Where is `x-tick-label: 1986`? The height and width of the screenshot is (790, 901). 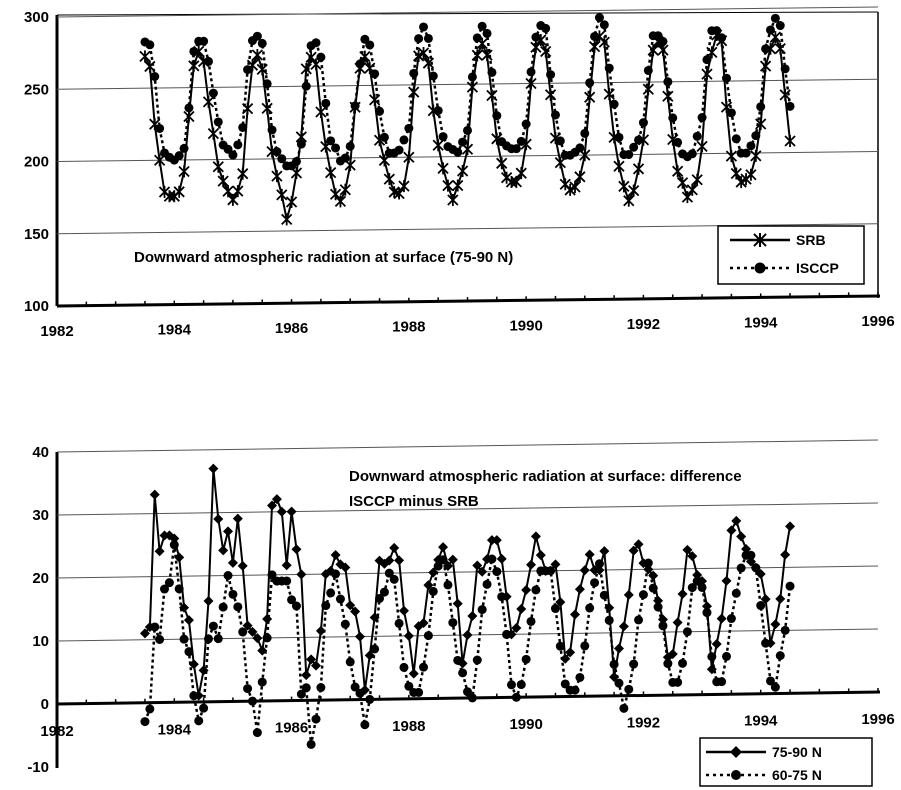 x-tick-label: 1986 is located at coordinates (291, 328).